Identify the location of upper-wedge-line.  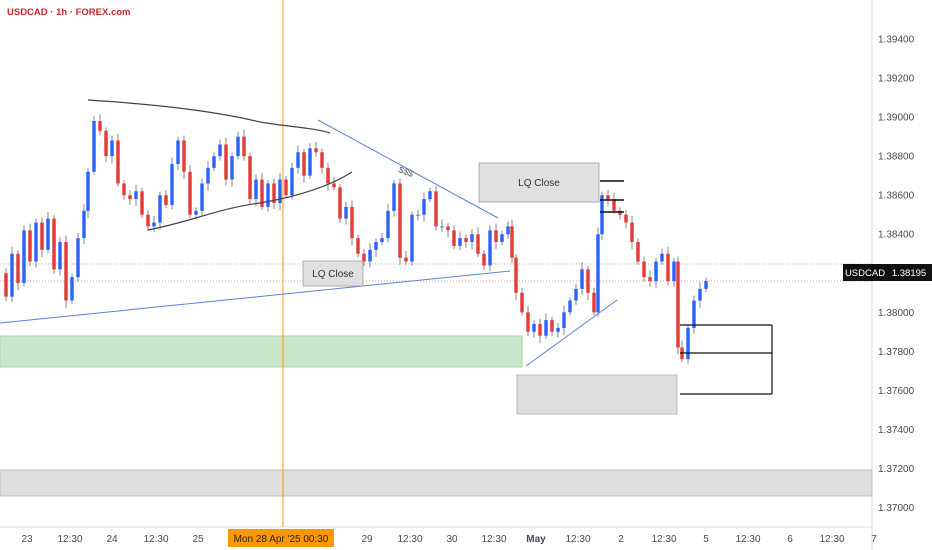
(209, 116).